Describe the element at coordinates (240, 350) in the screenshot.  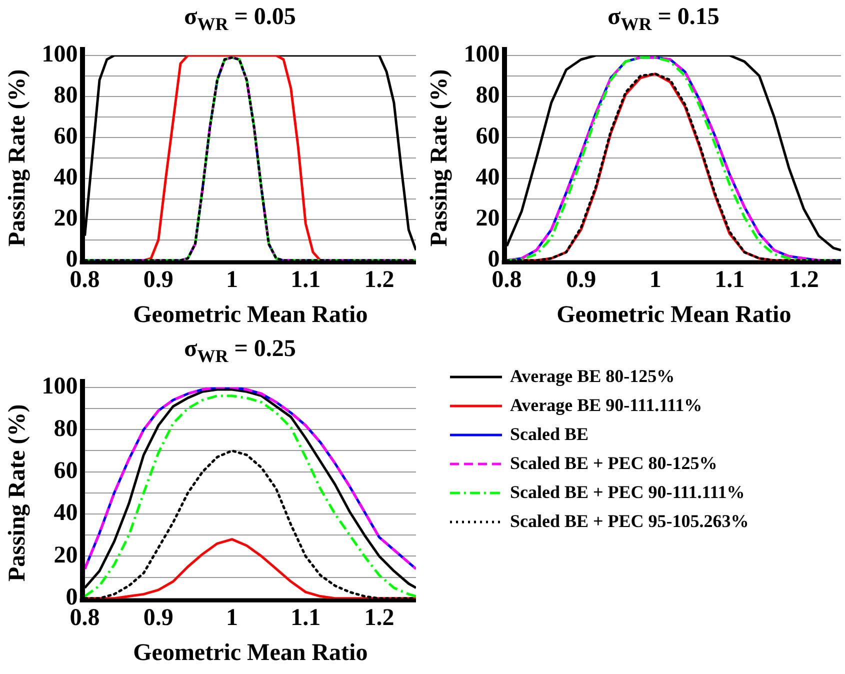
I see `chart-title: σ$_{WR}$ = 0.25` at that location.